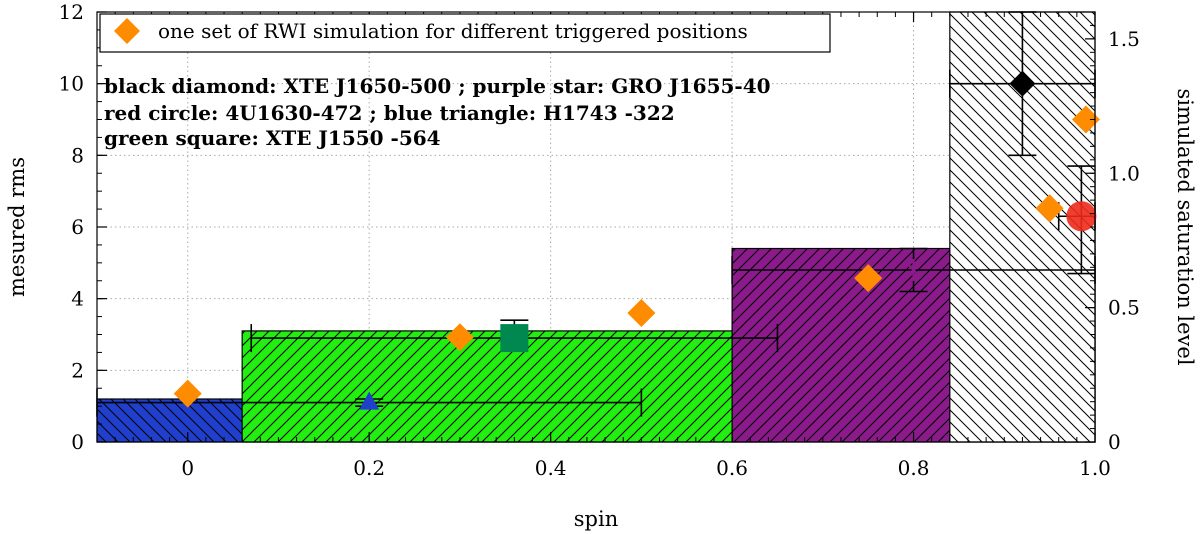 The width and height of the screenshot is (1200, 534). What do you see at coordinates (71, 84) in the screenshot?
I see `y-left-tick-label: 10` at bounding box center [71, 84].